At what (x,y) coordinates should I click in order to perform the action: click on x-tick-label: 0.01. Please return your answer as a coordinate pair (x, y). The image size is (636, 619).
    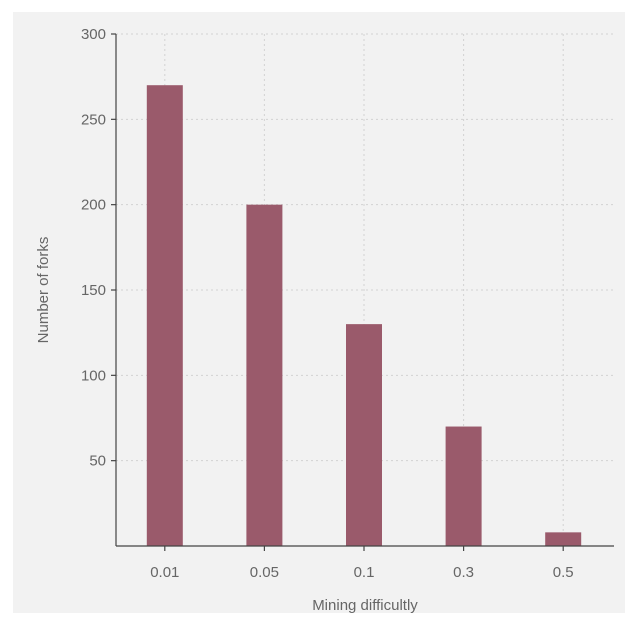
    Looking at the image, I should click on (164, 572).